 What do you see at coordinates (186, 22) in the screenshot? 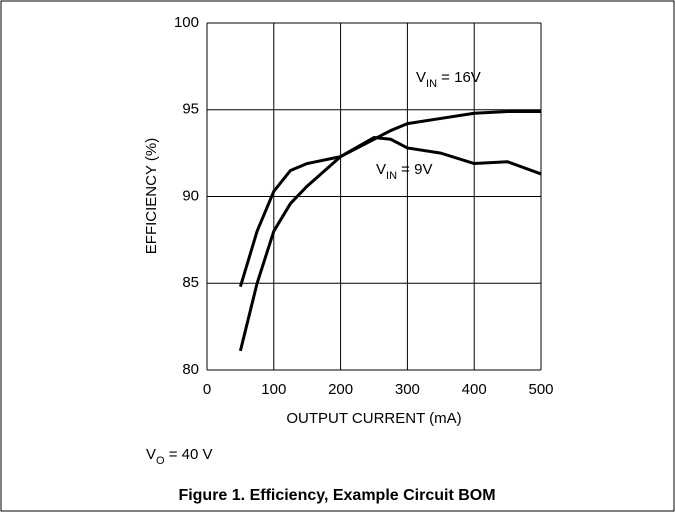
I see `y-tick-label: 100` at bounding box center [186, 22].